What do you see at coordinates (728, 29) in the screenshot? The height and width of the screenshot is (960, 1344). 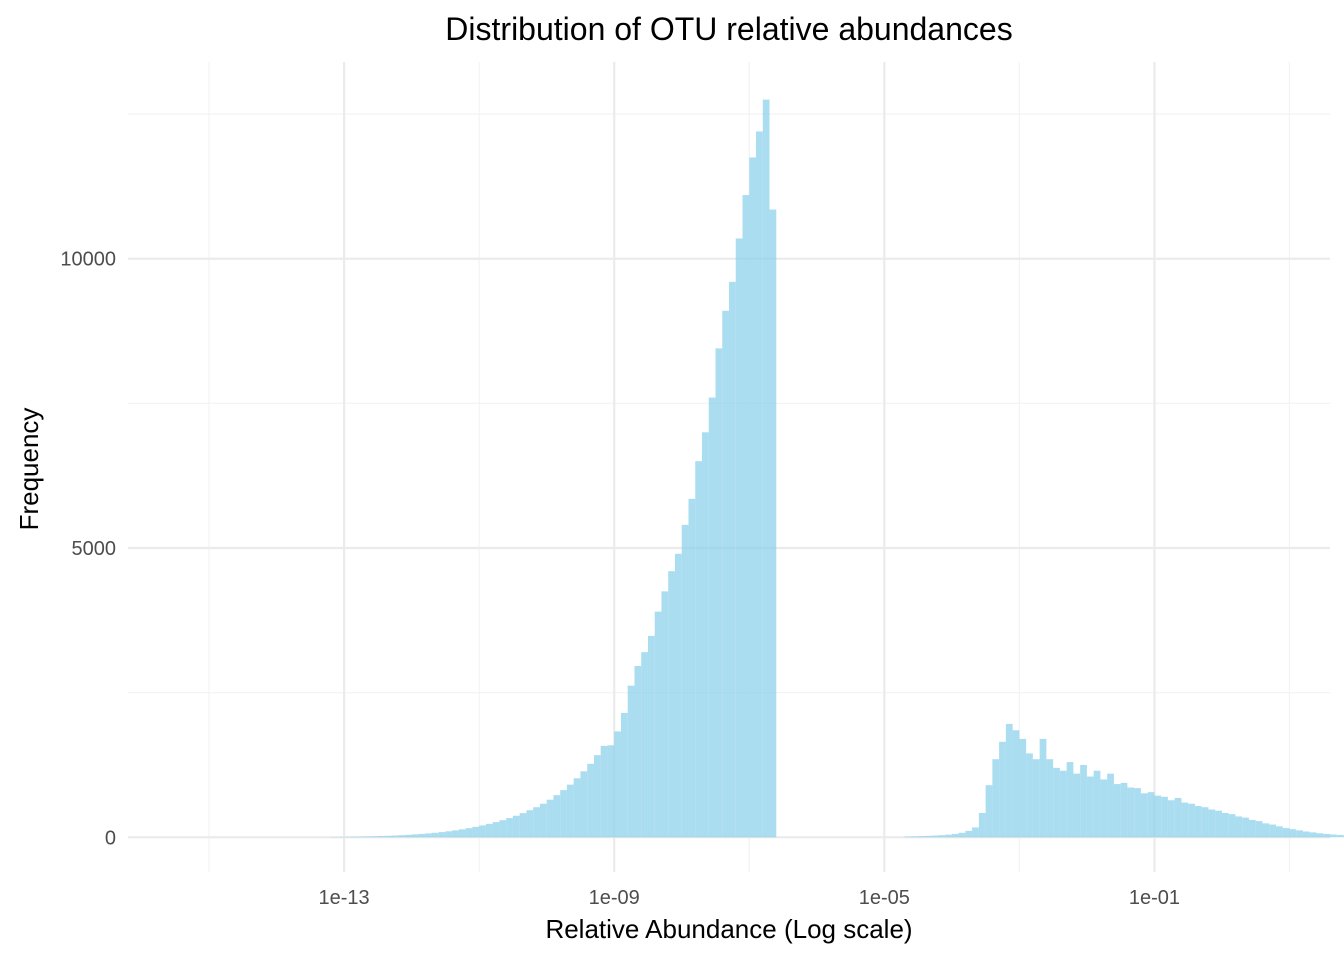 I see `chart-title: Distribution of OTU relative abundances` at bounding box center [728, 29].